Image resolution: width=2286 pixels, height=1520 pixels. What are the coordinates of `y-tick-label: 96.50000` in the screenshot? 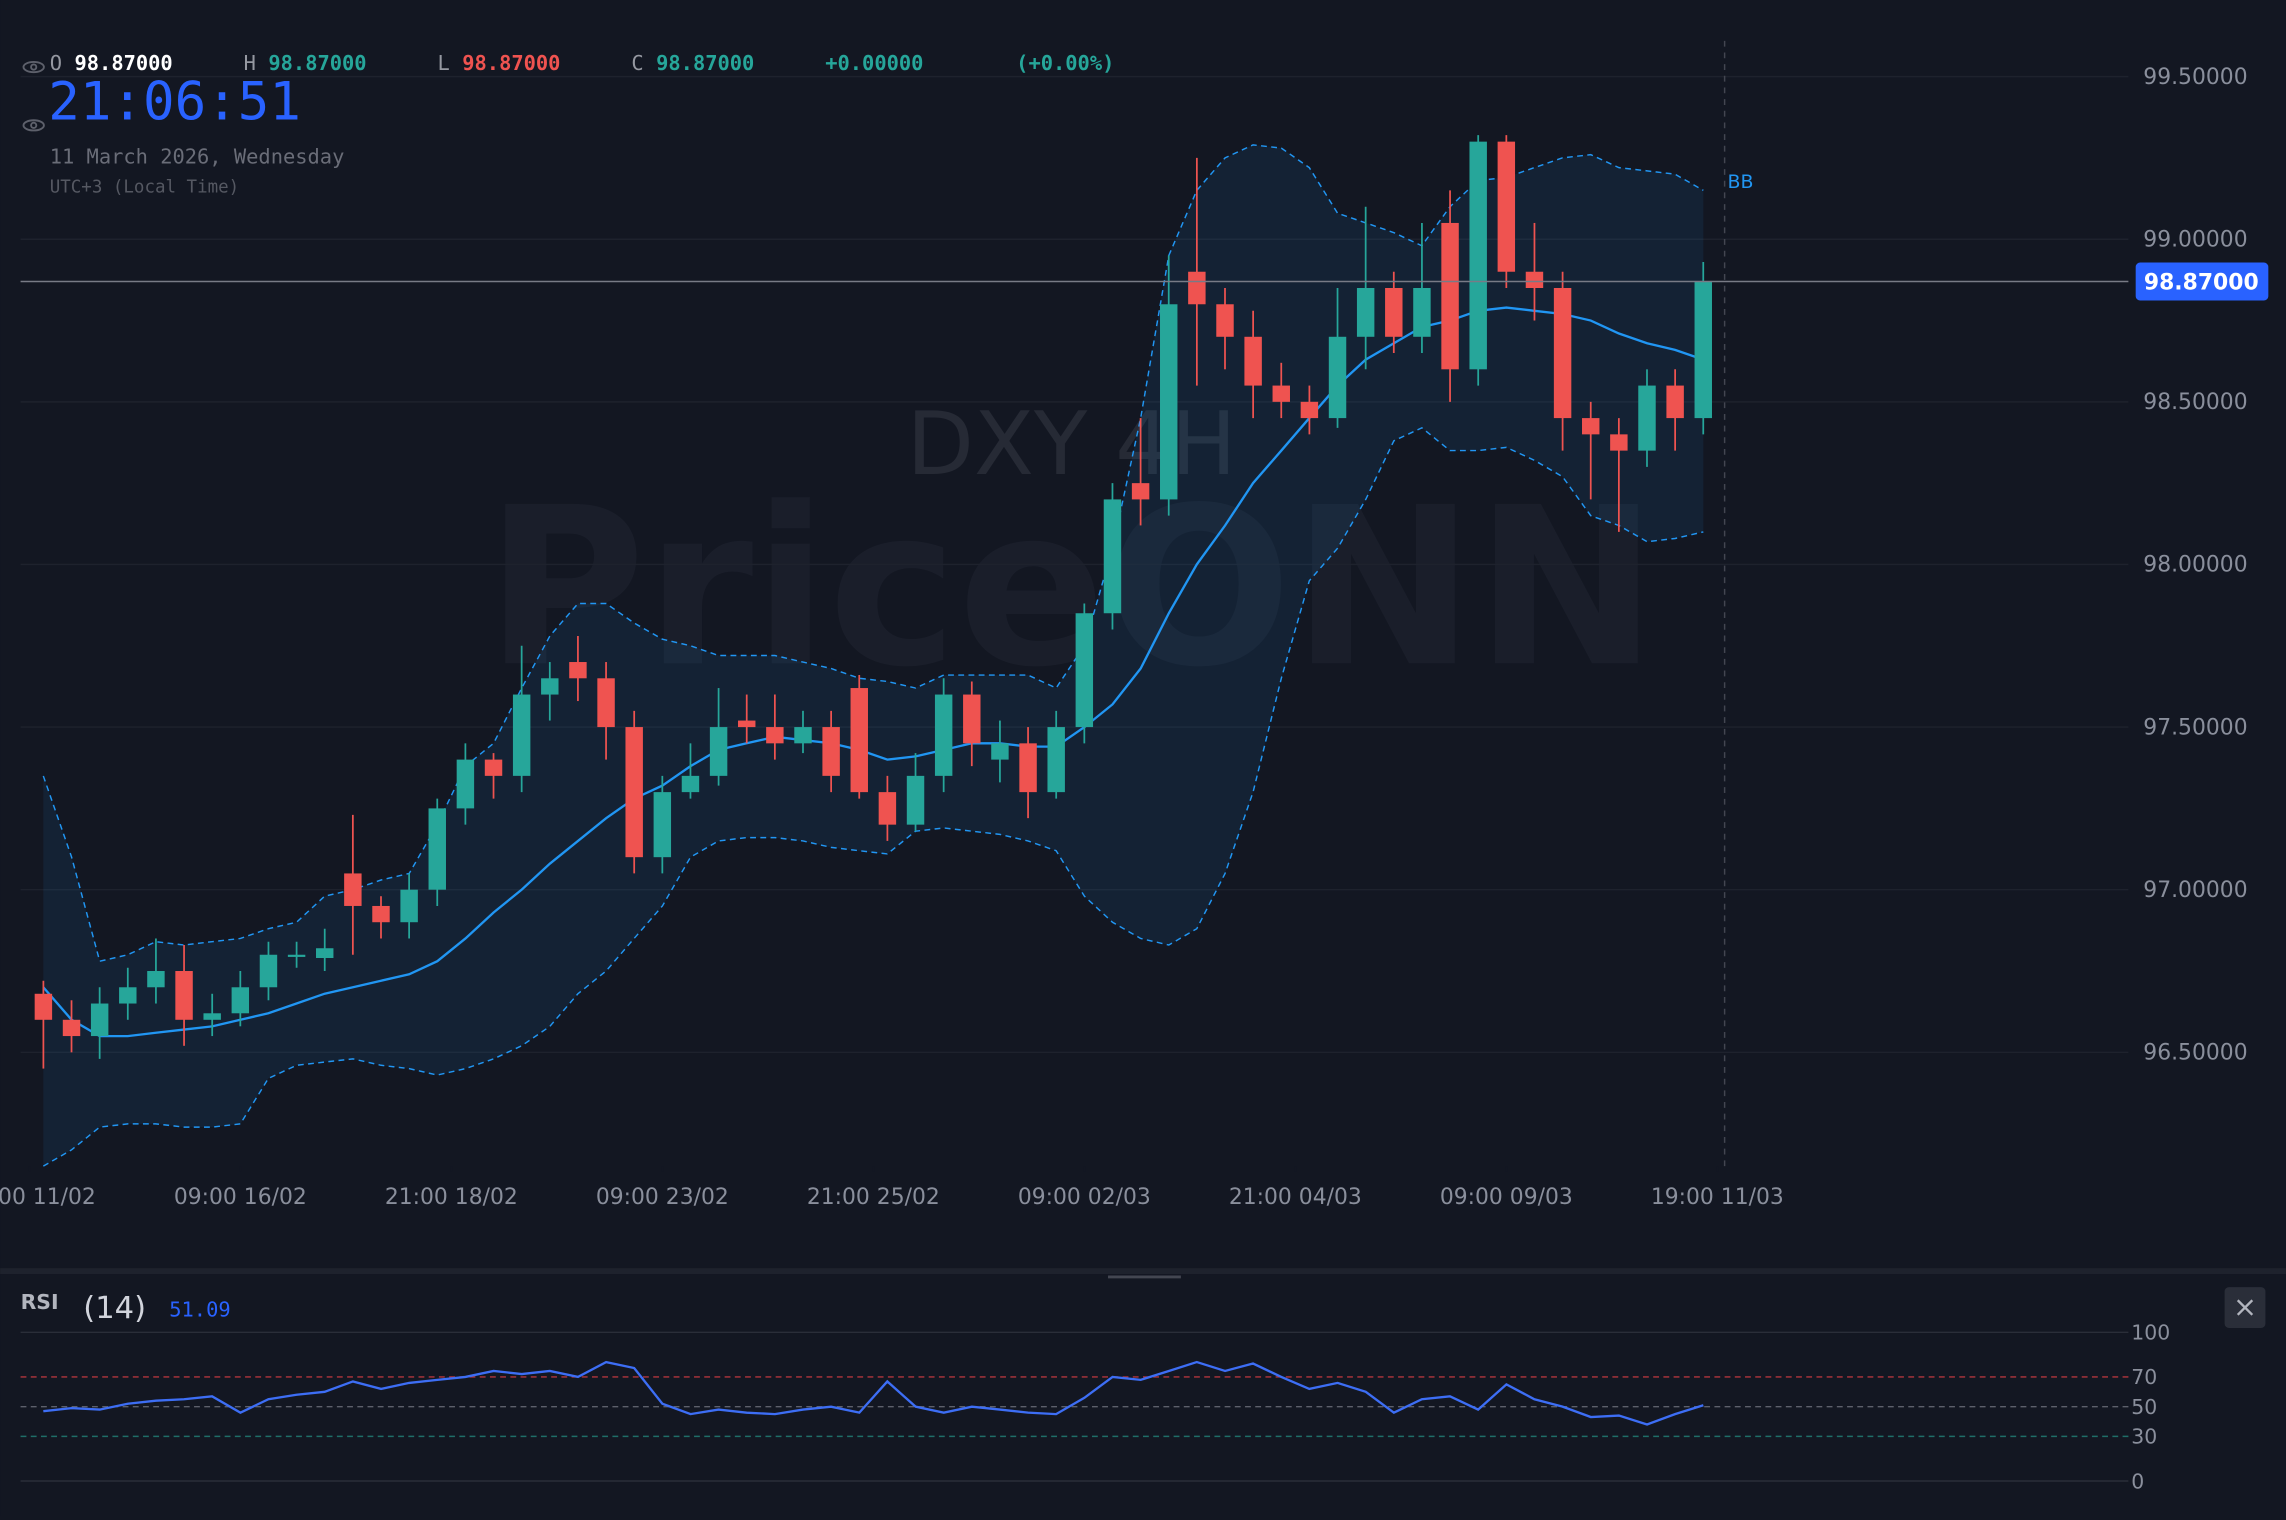 It's located at (2195, 1053).